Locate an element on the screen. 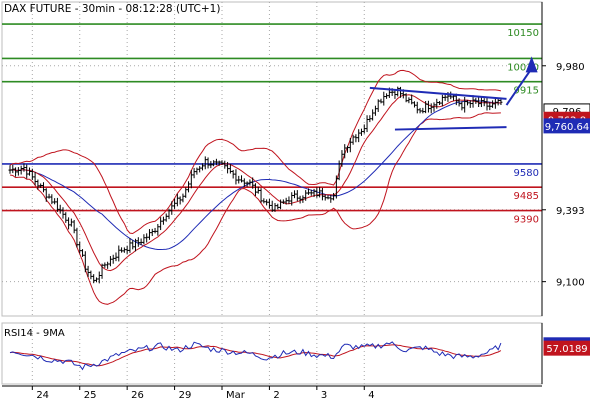  rsi-value-label: 57.0189 is located at coordinates (566, 349).